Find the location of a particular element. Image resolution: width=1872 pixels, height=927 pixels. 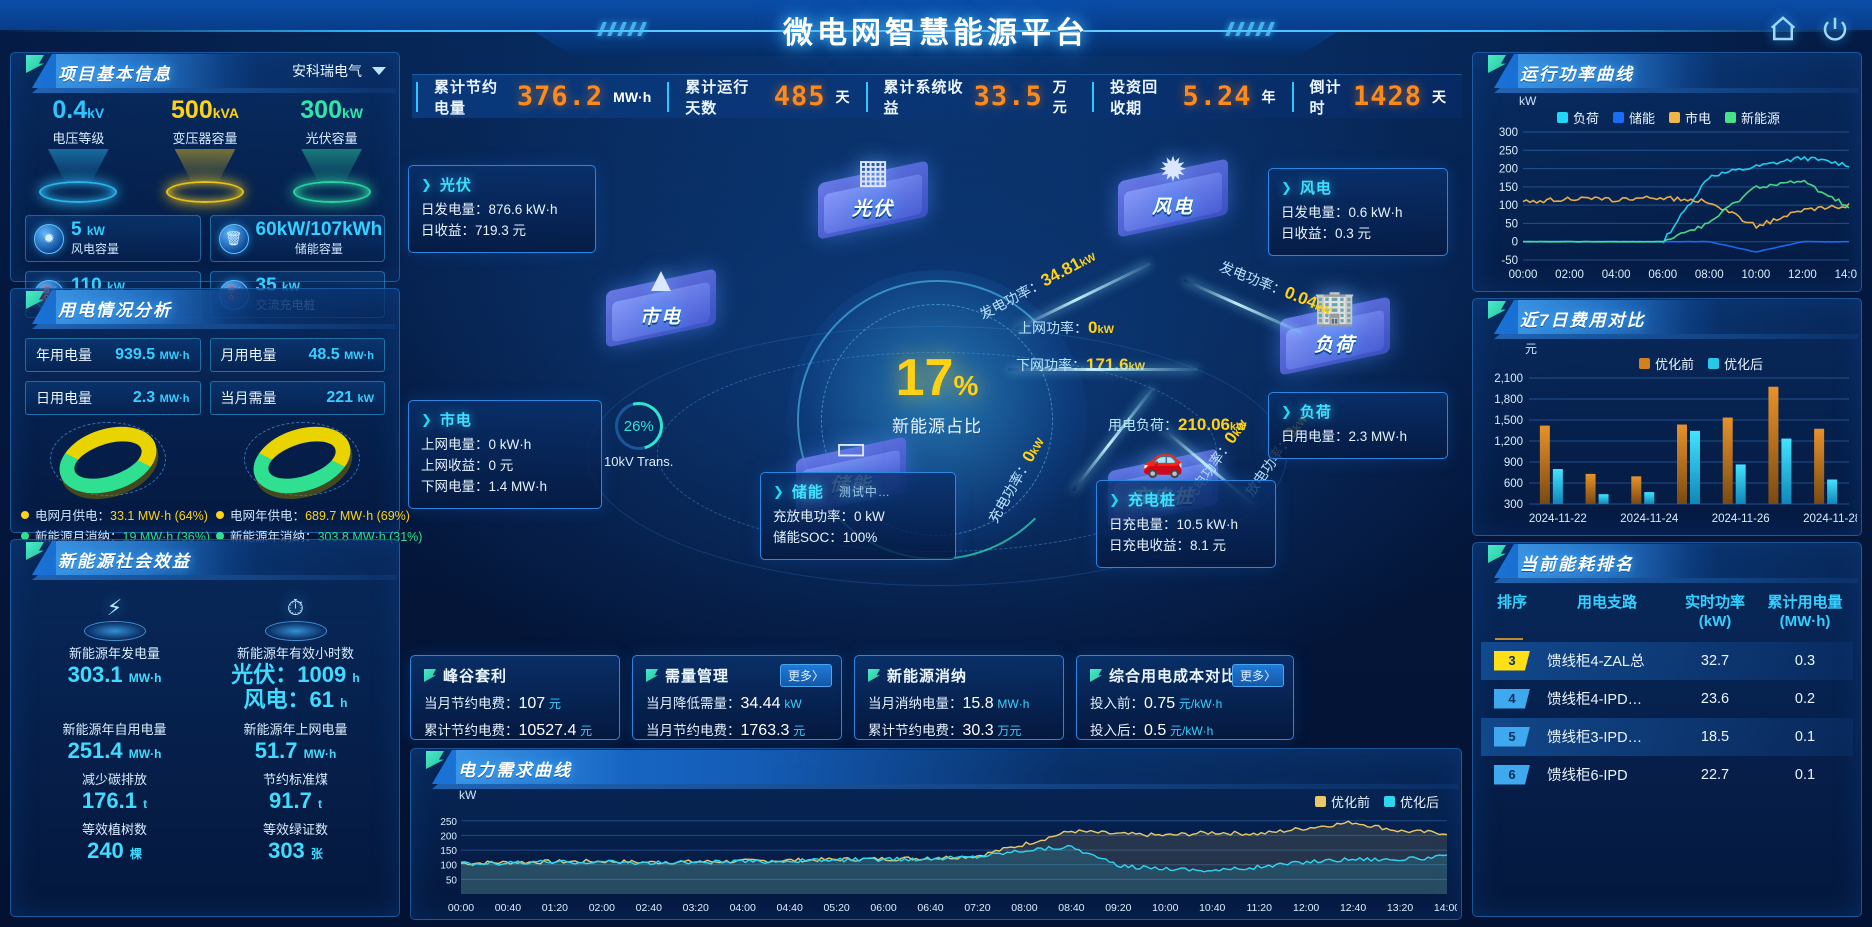

svg-text: 1,200 is located at coordinates (1508, 442).